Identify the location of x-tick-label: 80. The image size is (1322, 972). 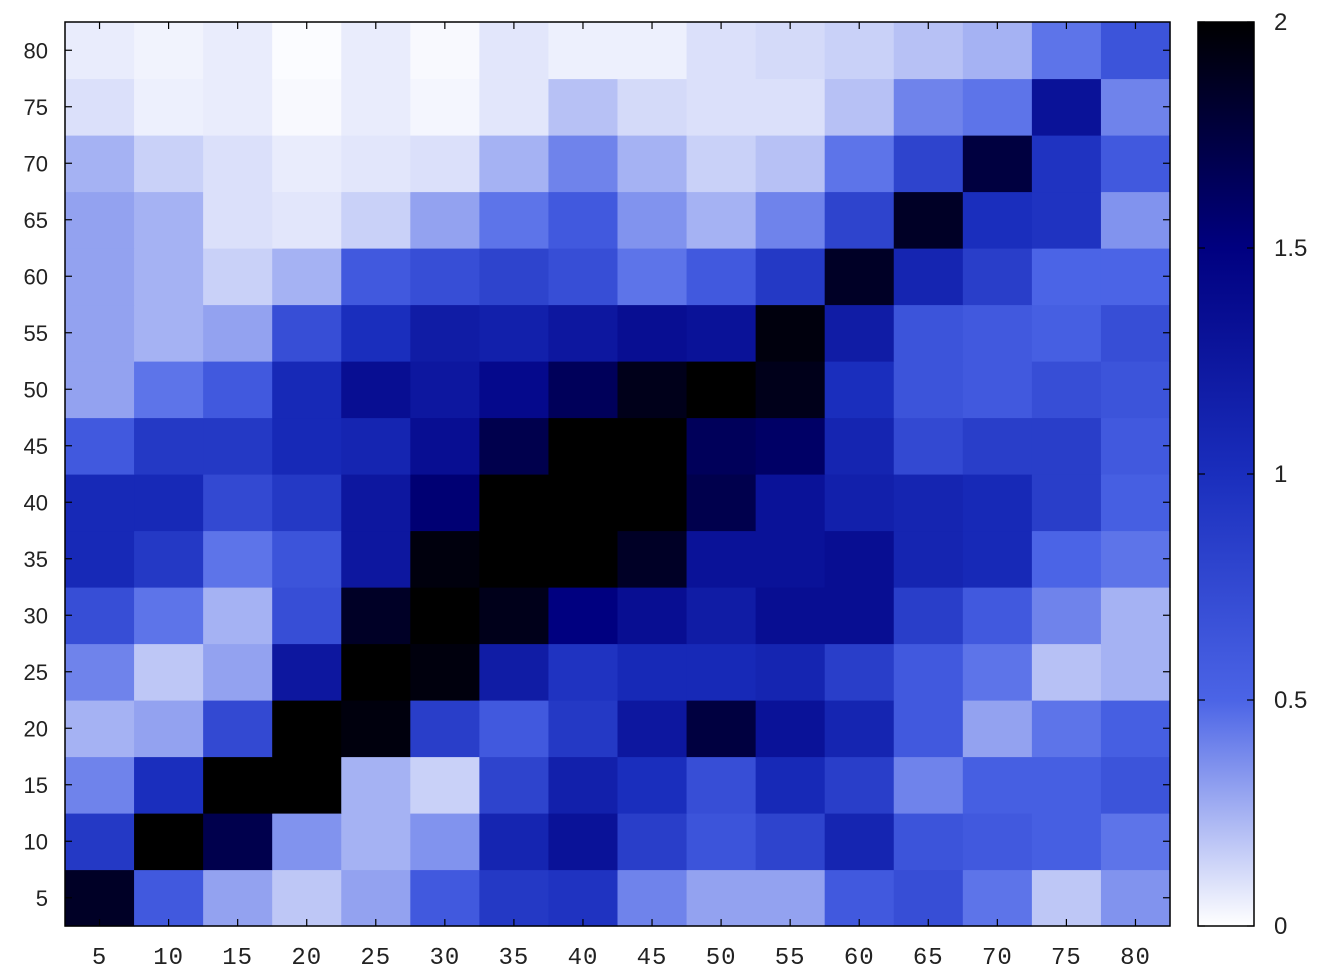
(1135, 958).